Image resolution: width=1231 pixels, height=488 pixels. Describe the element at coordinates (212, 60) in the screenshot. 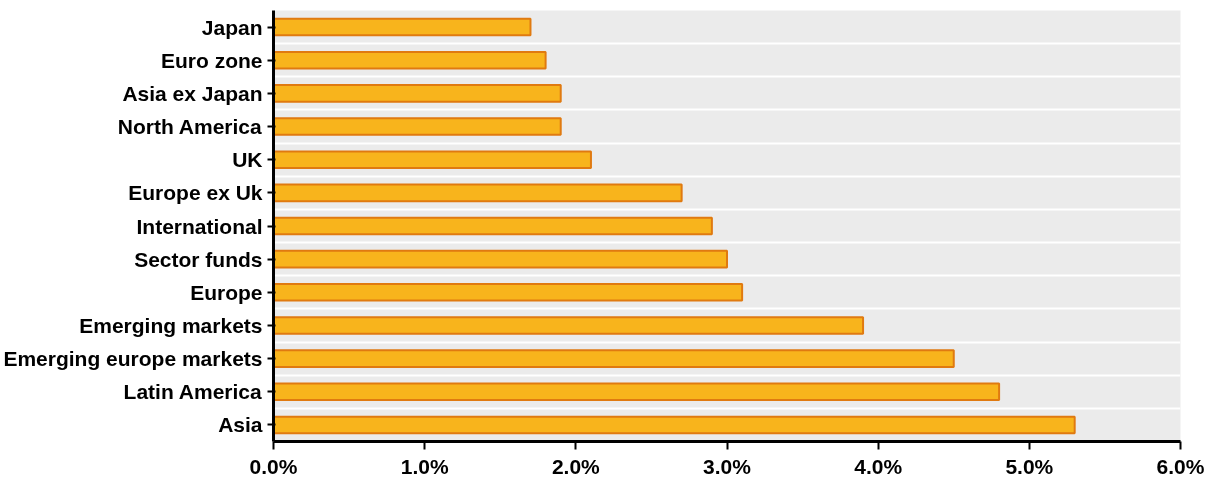

I see `y-tick-label: Euro zone` at that location.